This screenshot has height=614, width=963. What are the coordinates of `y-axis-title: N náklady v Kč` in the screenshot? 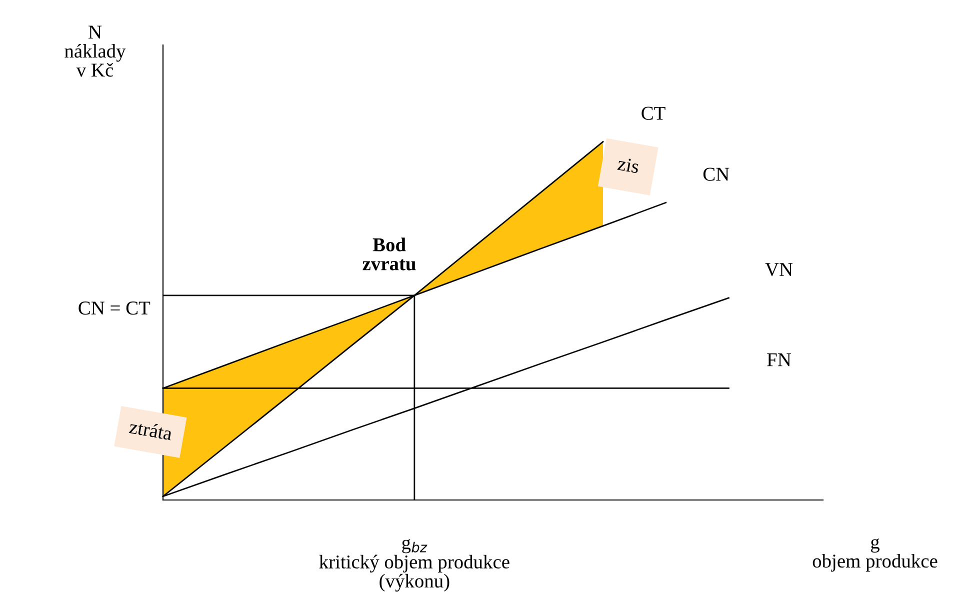 It's located at (95, 51).